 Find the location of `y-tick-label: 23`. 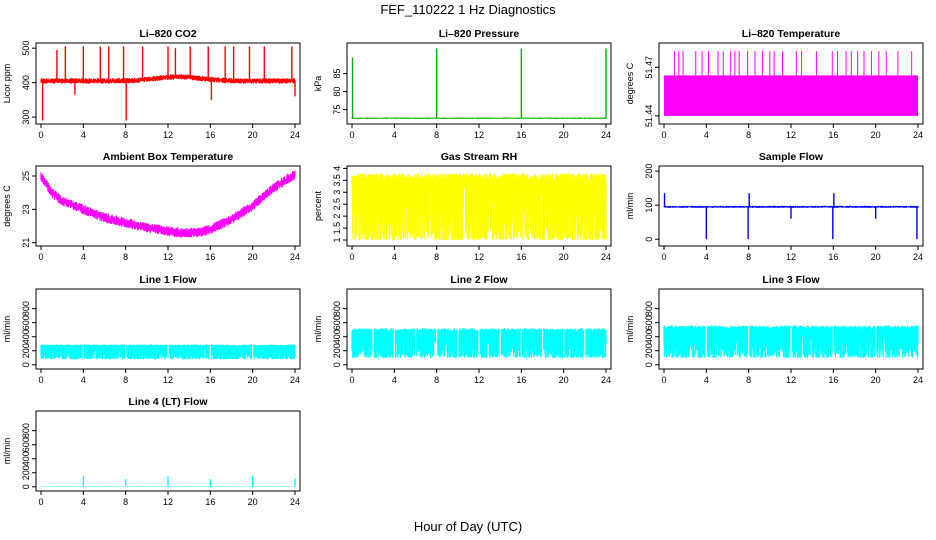

y-tick-label: 23 is located at coordinates (26, 209).